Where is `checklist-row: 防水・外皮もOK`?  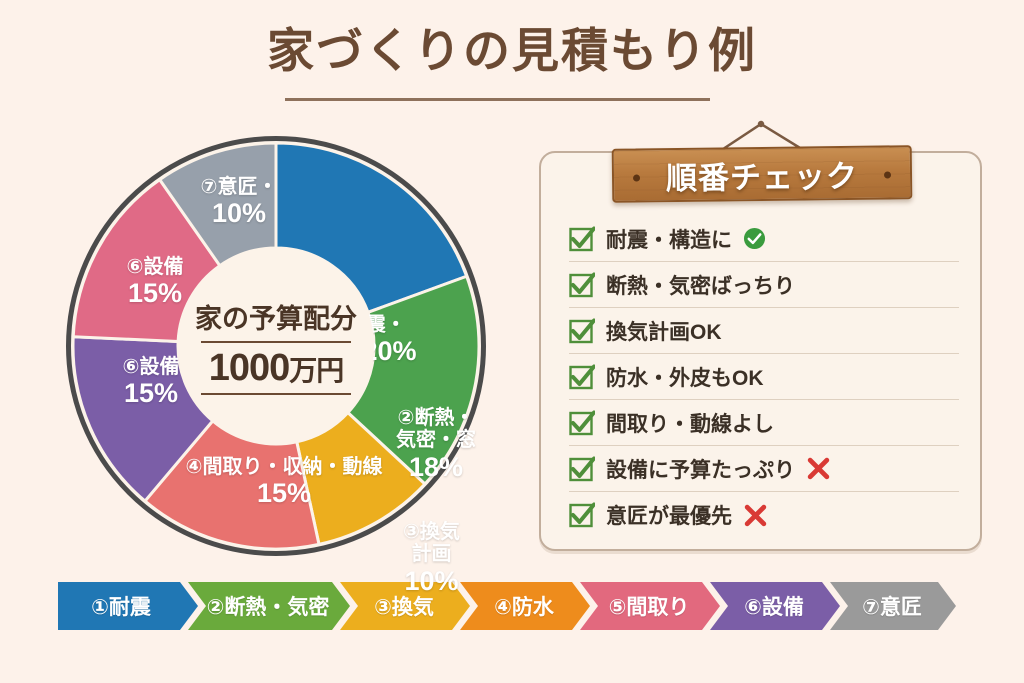
checklist-row: 防水・外皮もOK is located at coordinates (764, 377).